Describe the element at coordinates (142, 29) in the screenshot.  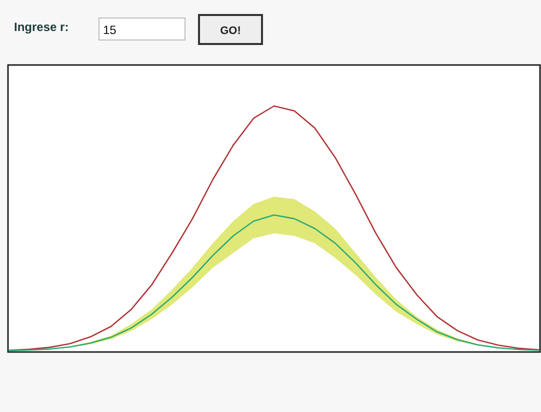
I see `text-field: 15` at that location.